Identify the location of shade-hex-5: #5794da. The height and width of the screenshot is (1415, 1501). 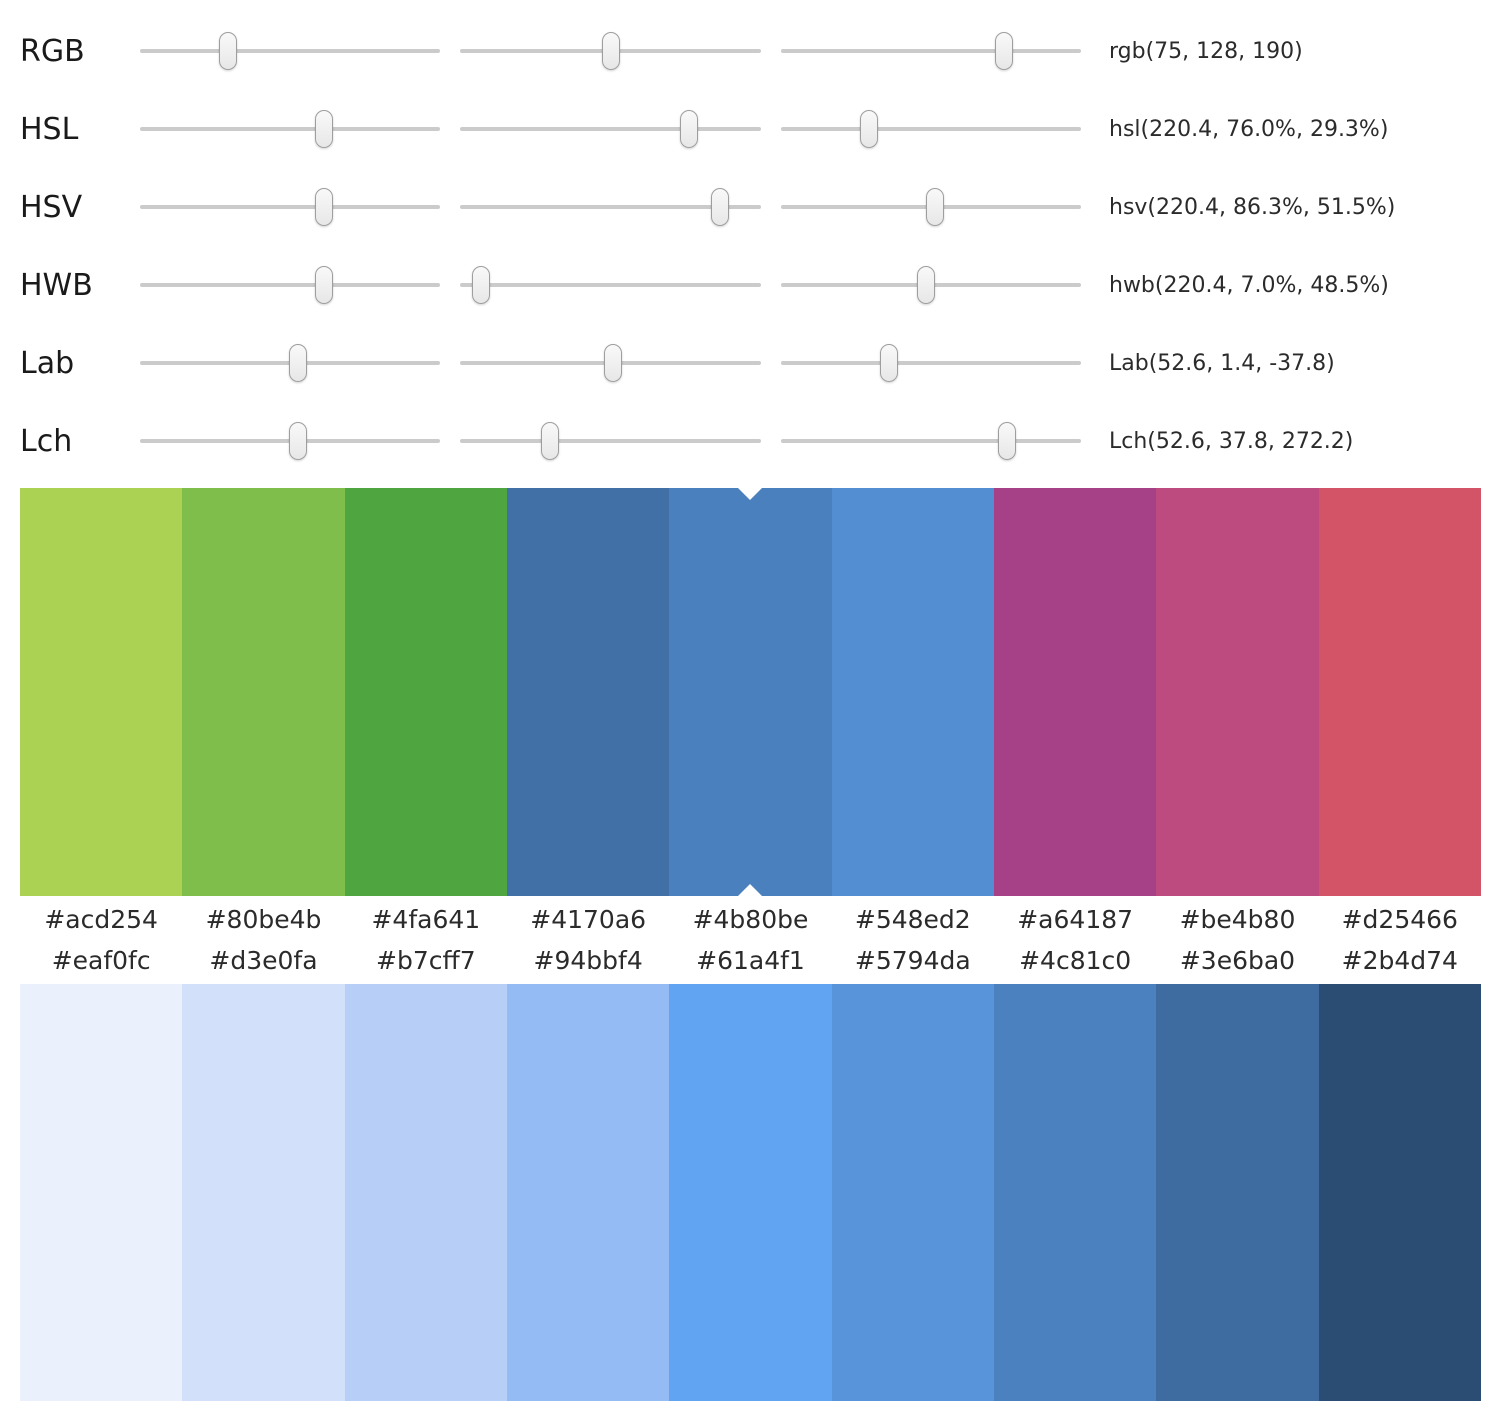
(912, 960).